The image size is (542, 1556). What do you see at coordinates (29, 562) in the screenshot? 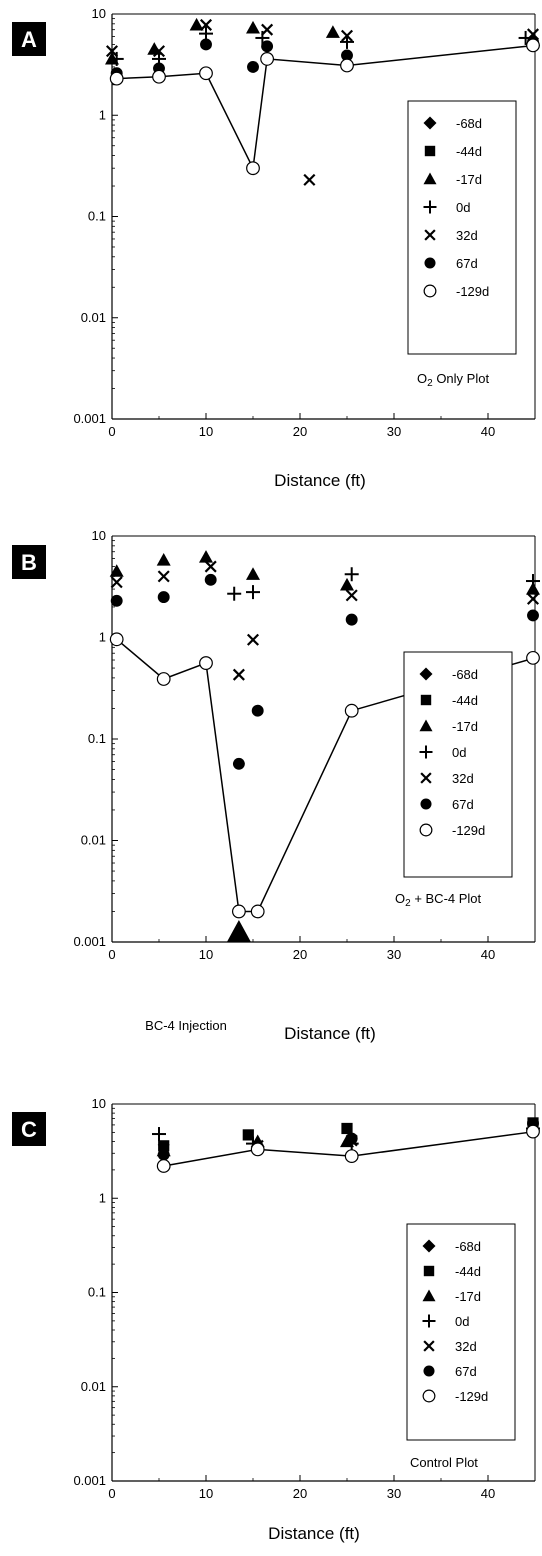
I see `panel-letter: B` at bounding box center [29, 562].